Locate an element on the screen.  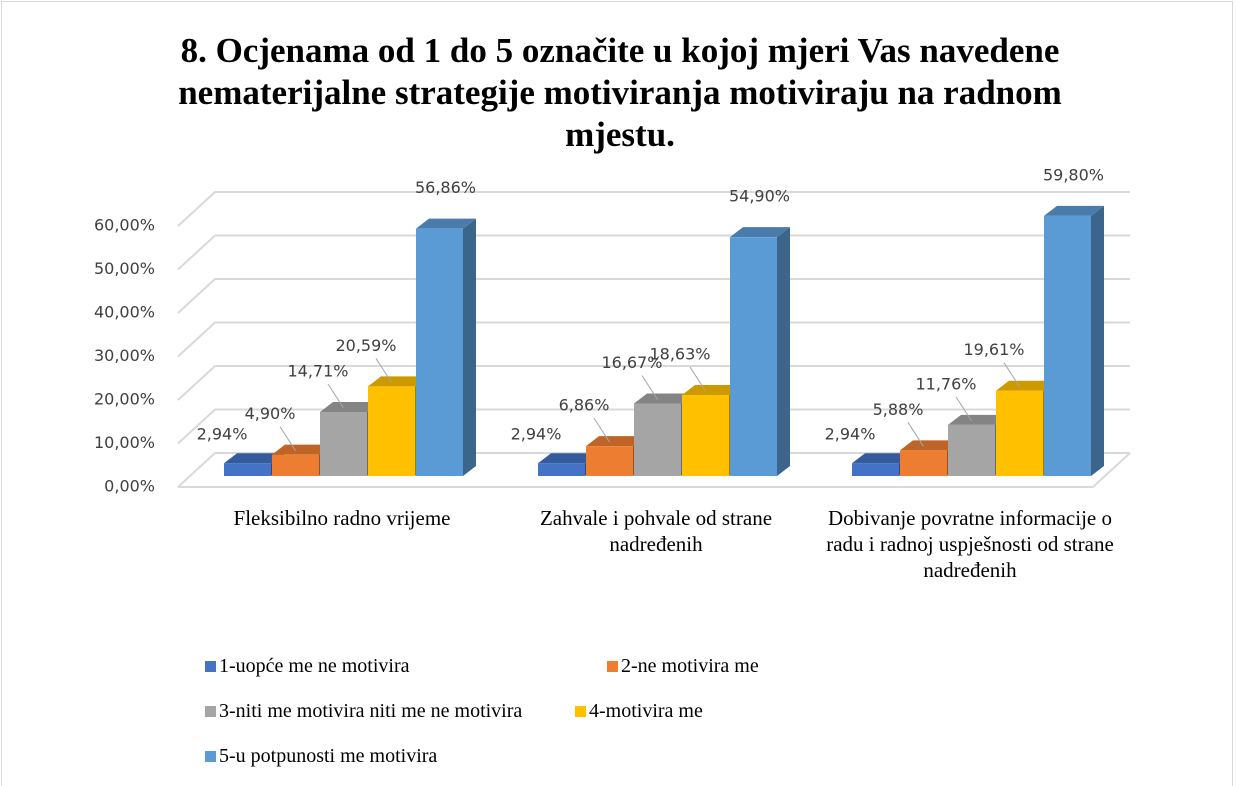
y-tick-label: 20,00% is located at coordinates (124, 399).